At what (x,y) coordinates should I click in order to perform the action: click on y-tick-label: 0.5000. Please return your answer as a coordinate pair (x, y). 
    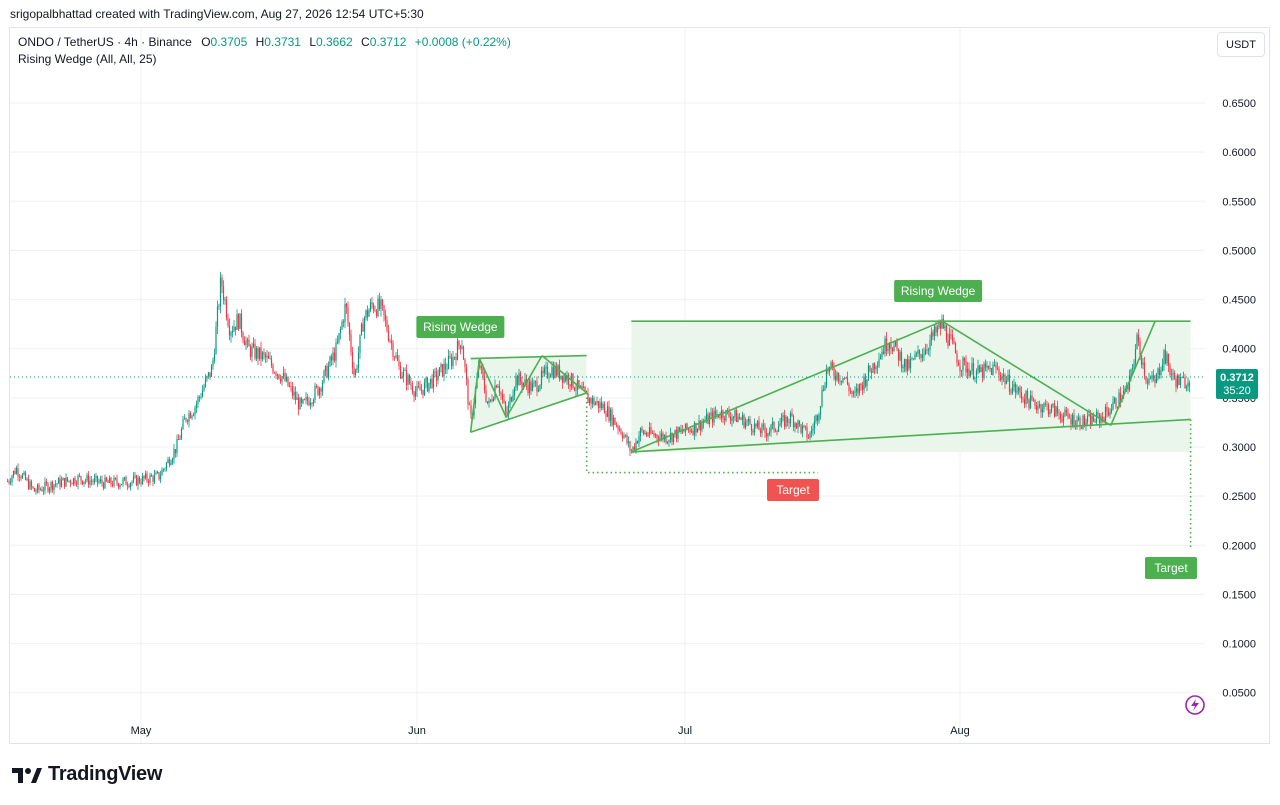
    Looking at the image, I should click on (1239, 251).